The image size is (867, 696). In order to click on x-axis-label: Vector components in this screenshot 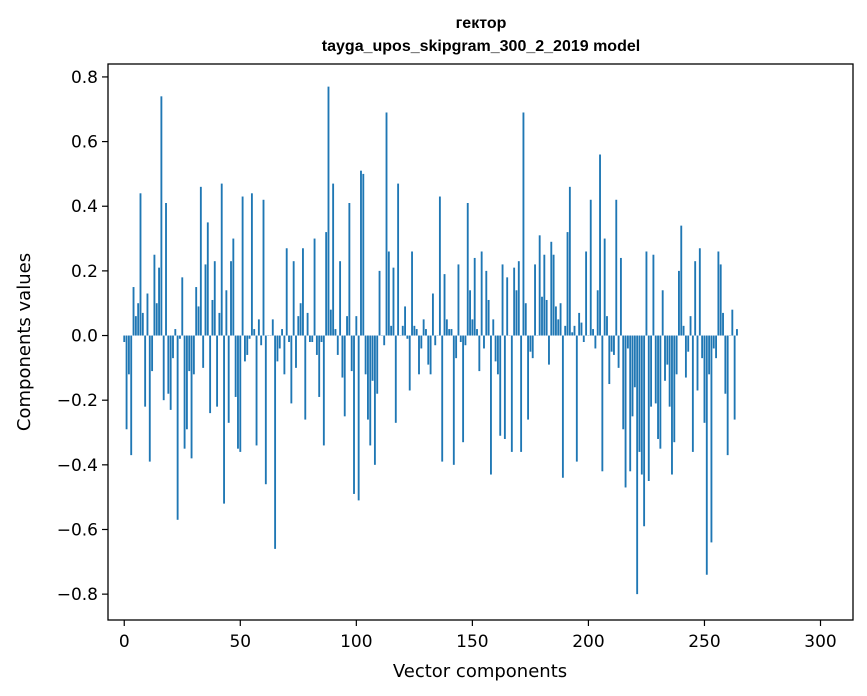, I will do `click(480, 671)`.